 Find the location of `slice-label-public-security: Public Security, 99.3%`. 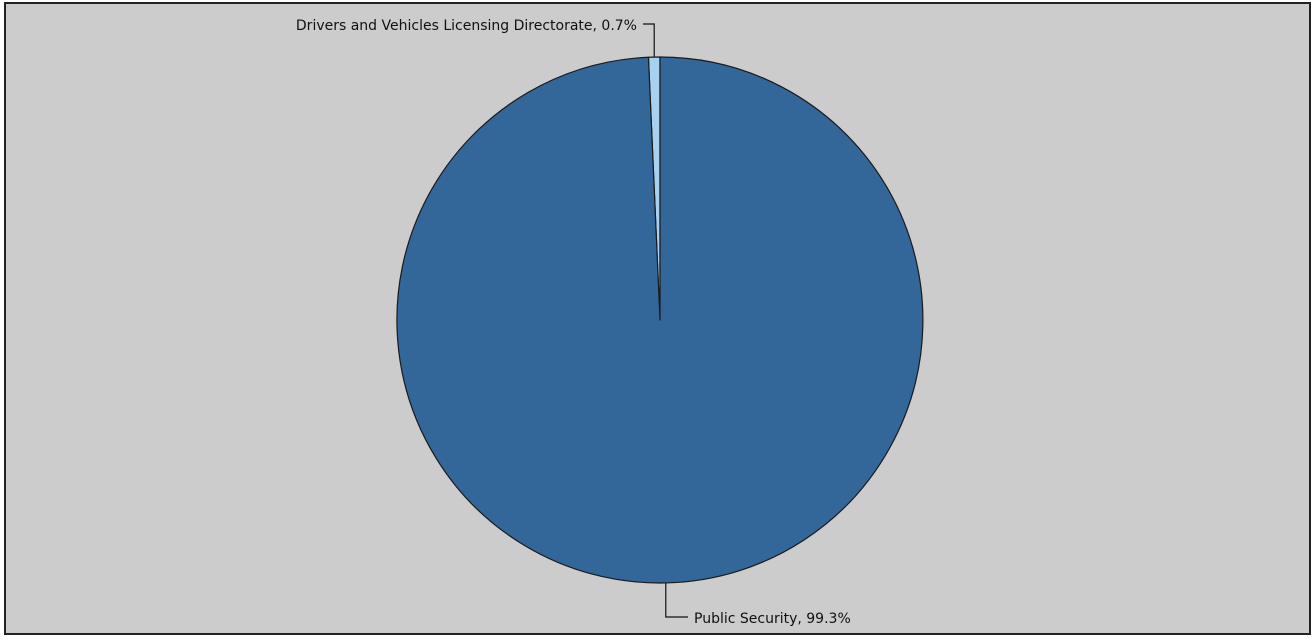

slice-label-public-security: Public Security, 99.3% is located at coordinates (772, 619).